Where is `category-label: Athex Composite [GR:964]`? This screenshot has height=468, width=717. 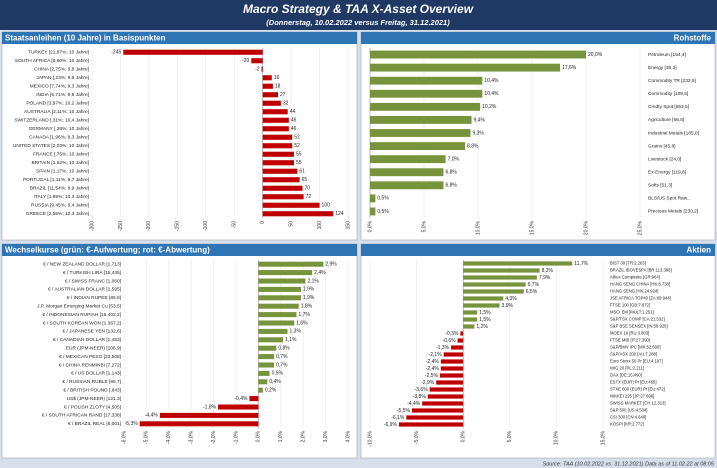
category-label: Athex Composite [GR:964] is located at coordinates (635, 277).